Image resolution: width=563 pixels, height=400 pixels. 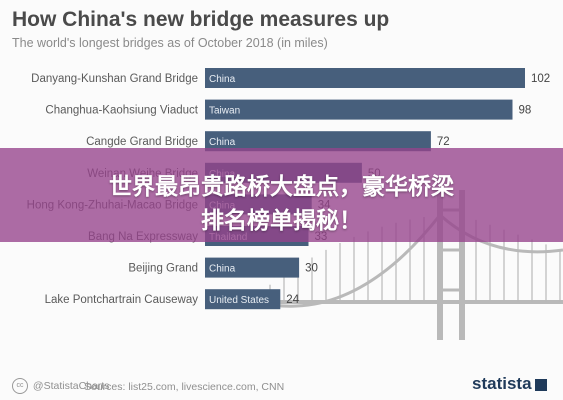 What do you see at coordinates (114, 79) in the screenshot?
I see `category-label: Danyang-Kunshan Grand Bridge` at bounding box center [114, 79].